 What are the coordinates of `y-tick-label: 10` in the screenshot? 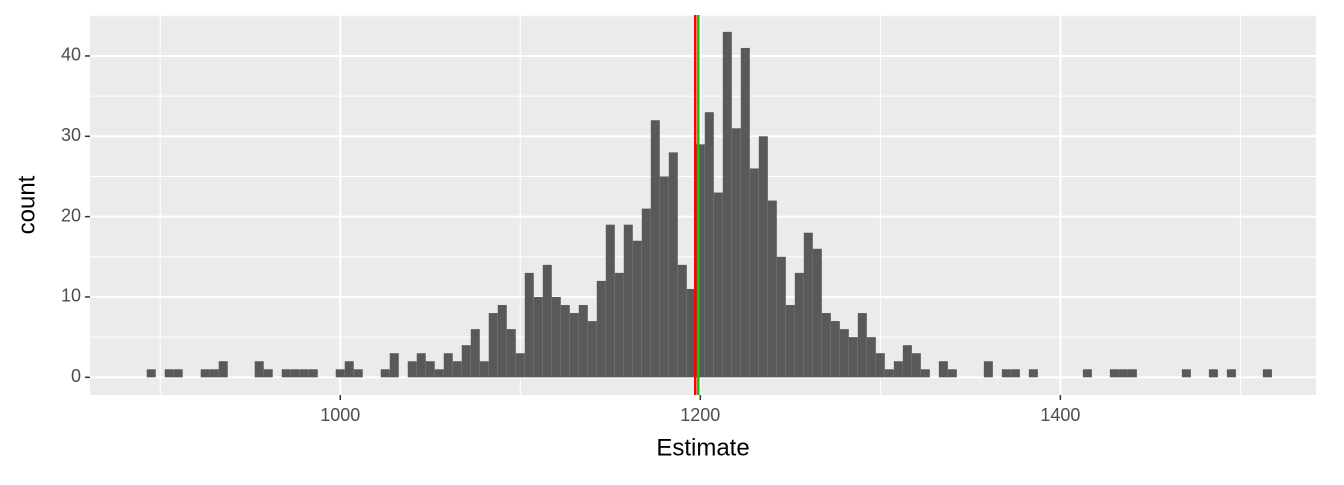 It's located at (71, 296).